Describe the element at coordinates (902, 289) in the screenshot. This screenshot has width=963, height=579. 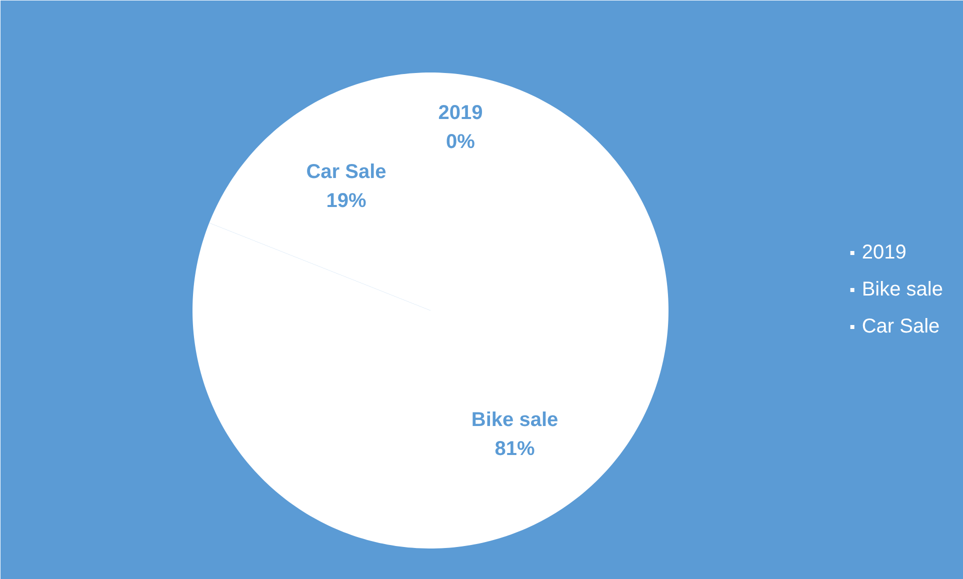
I see `legend-label: Bike sale` at that location.